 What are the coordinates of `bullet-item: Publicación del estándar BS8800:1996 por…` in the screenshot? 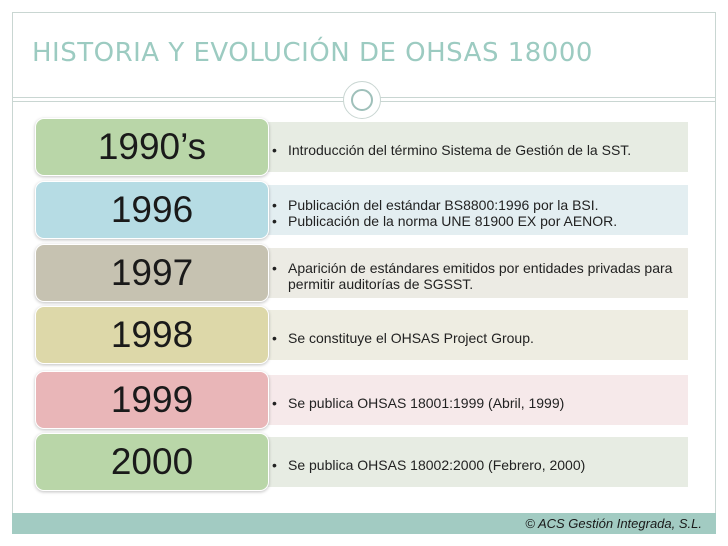 It's located at (474, 205).